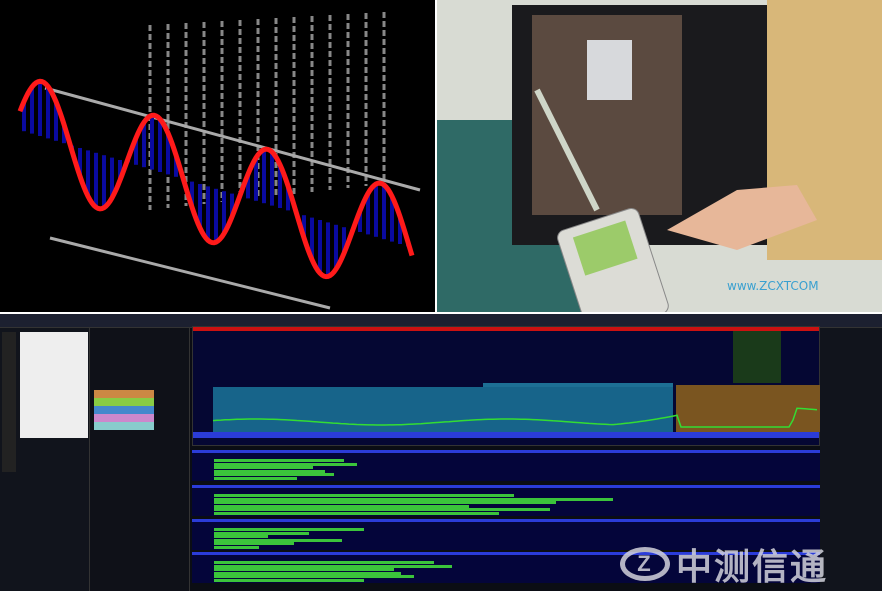  What do you see at coordinates (140, 459) in the screenshot?
I see `settings-panel` at bounding box center [140, 459].